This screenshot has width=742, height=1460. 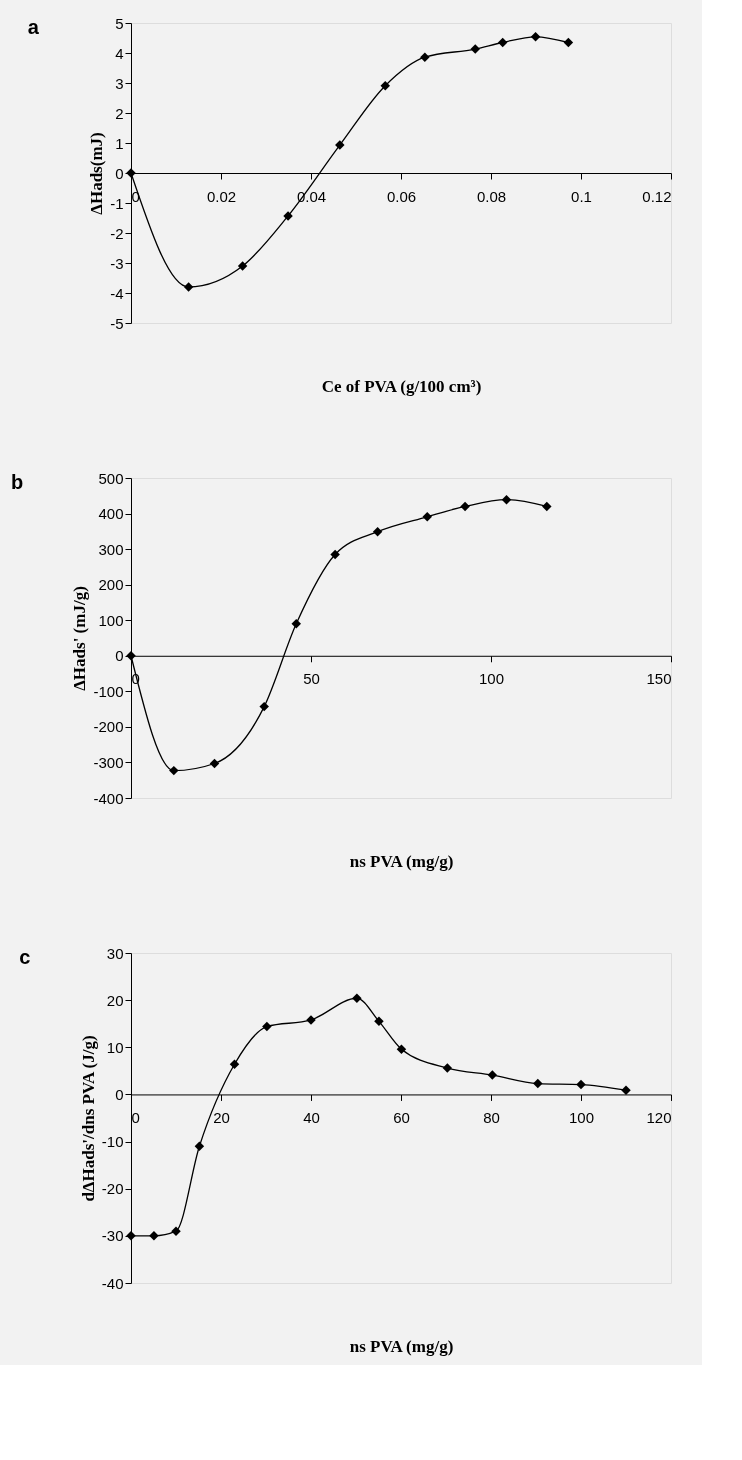 What do you see at coordinates (97, 173) in the screenshot?
I see `y-axis-title: ΔHads(mJ)` at bounding box center [97, 173].